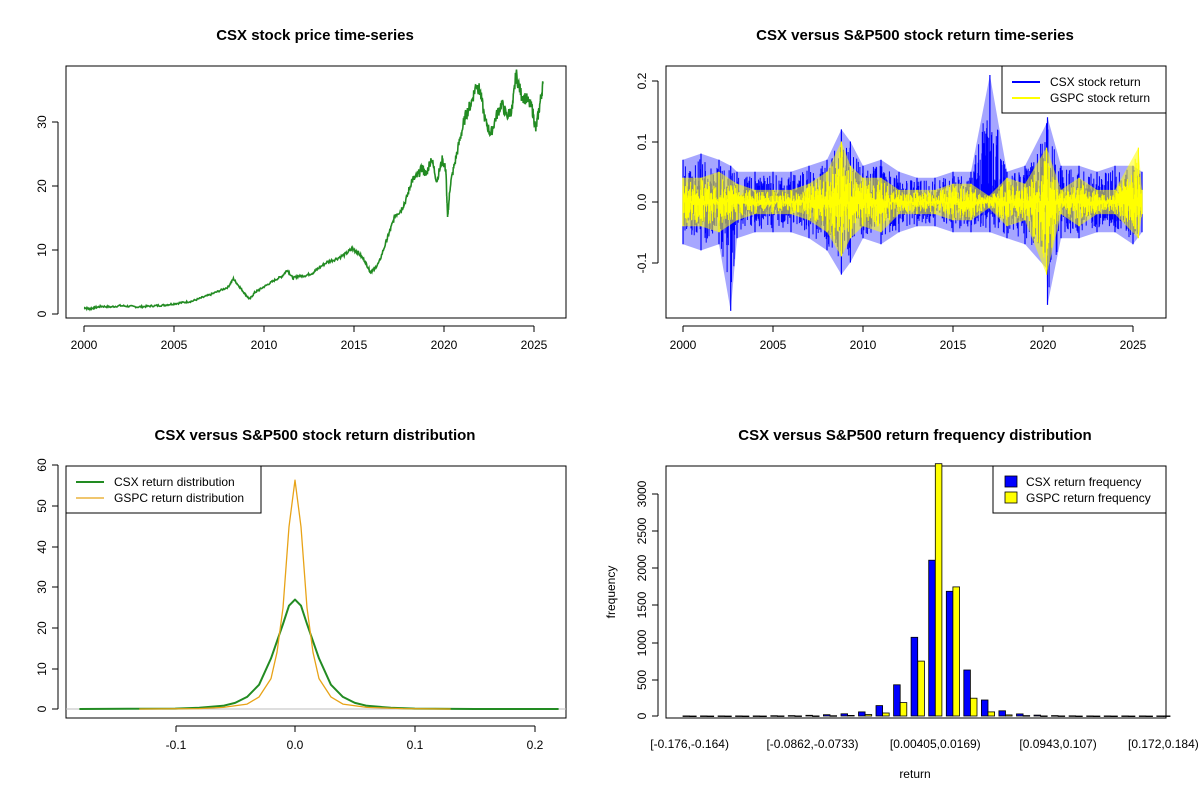  What do you see at coordinates (42, 506) in the screenshot?
I see `y-tick-label: 50` at bounding box center [42, 506].